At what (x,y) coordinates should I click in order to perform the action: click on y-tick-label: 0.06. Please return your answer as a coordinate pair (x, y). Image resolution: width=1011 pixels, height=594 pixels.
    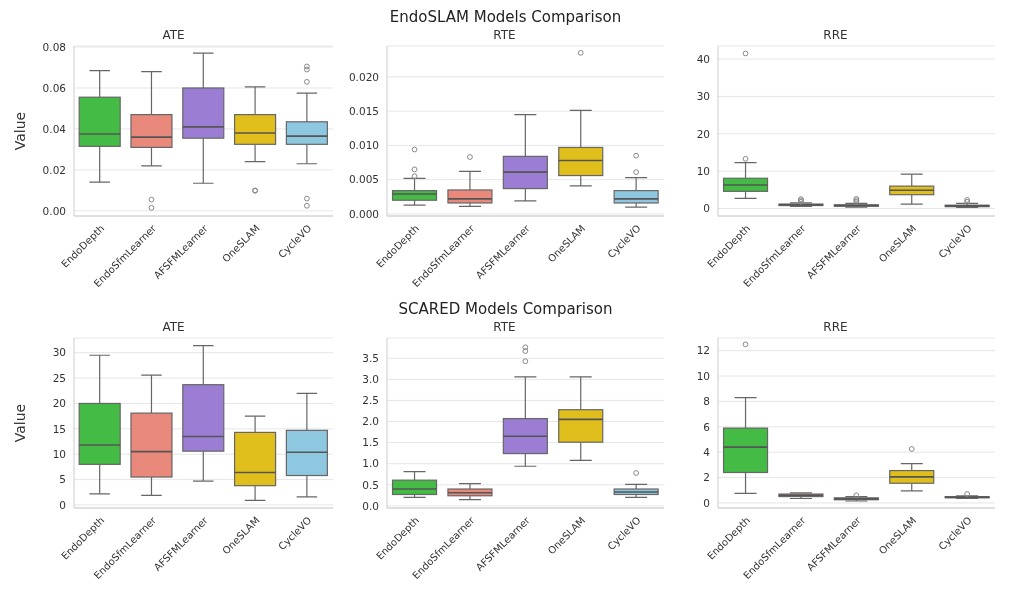
    Looking at the image, I should click on (54, 87).